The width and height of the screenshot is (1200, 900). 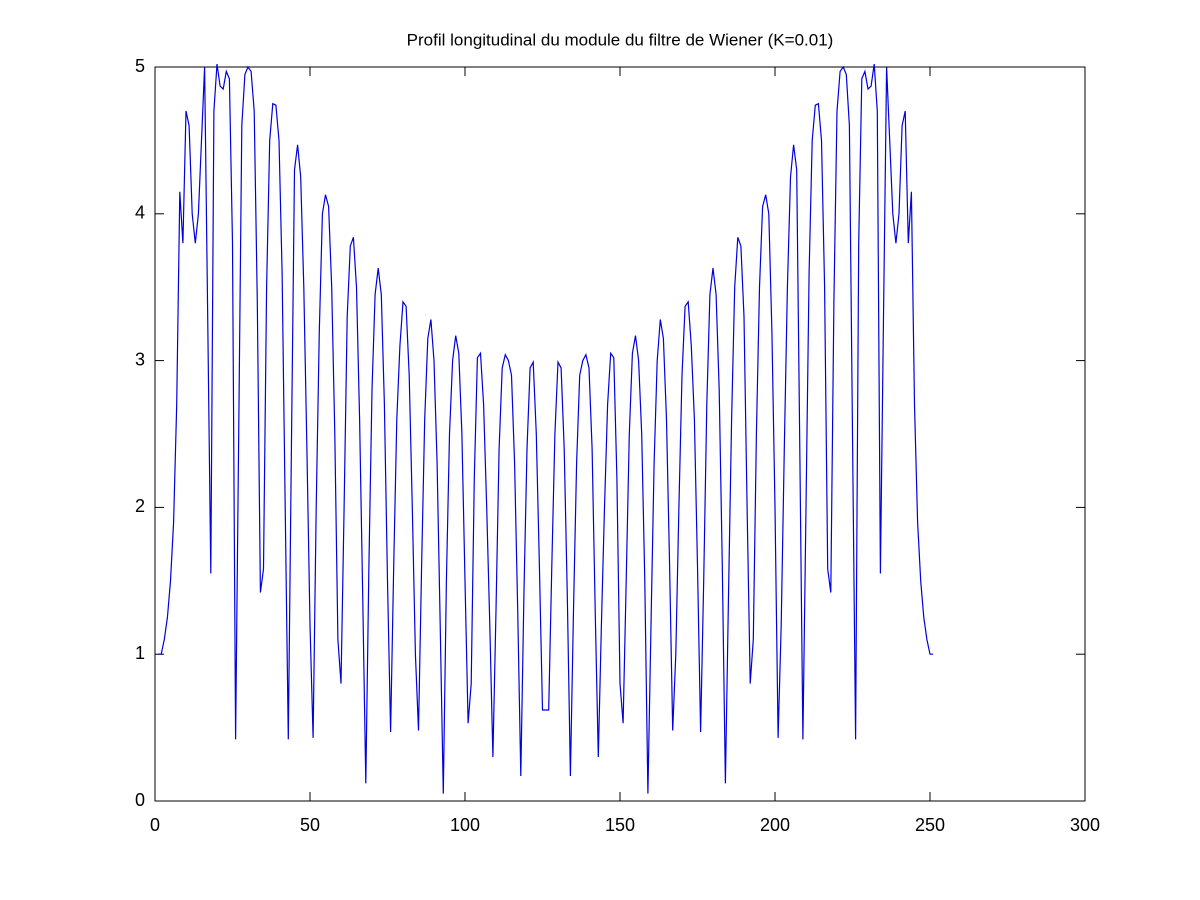 What do you see at coordinates (775, 825) in the screenshot?
I see `x-tick-label: 200` at bounding box center [775, 825].